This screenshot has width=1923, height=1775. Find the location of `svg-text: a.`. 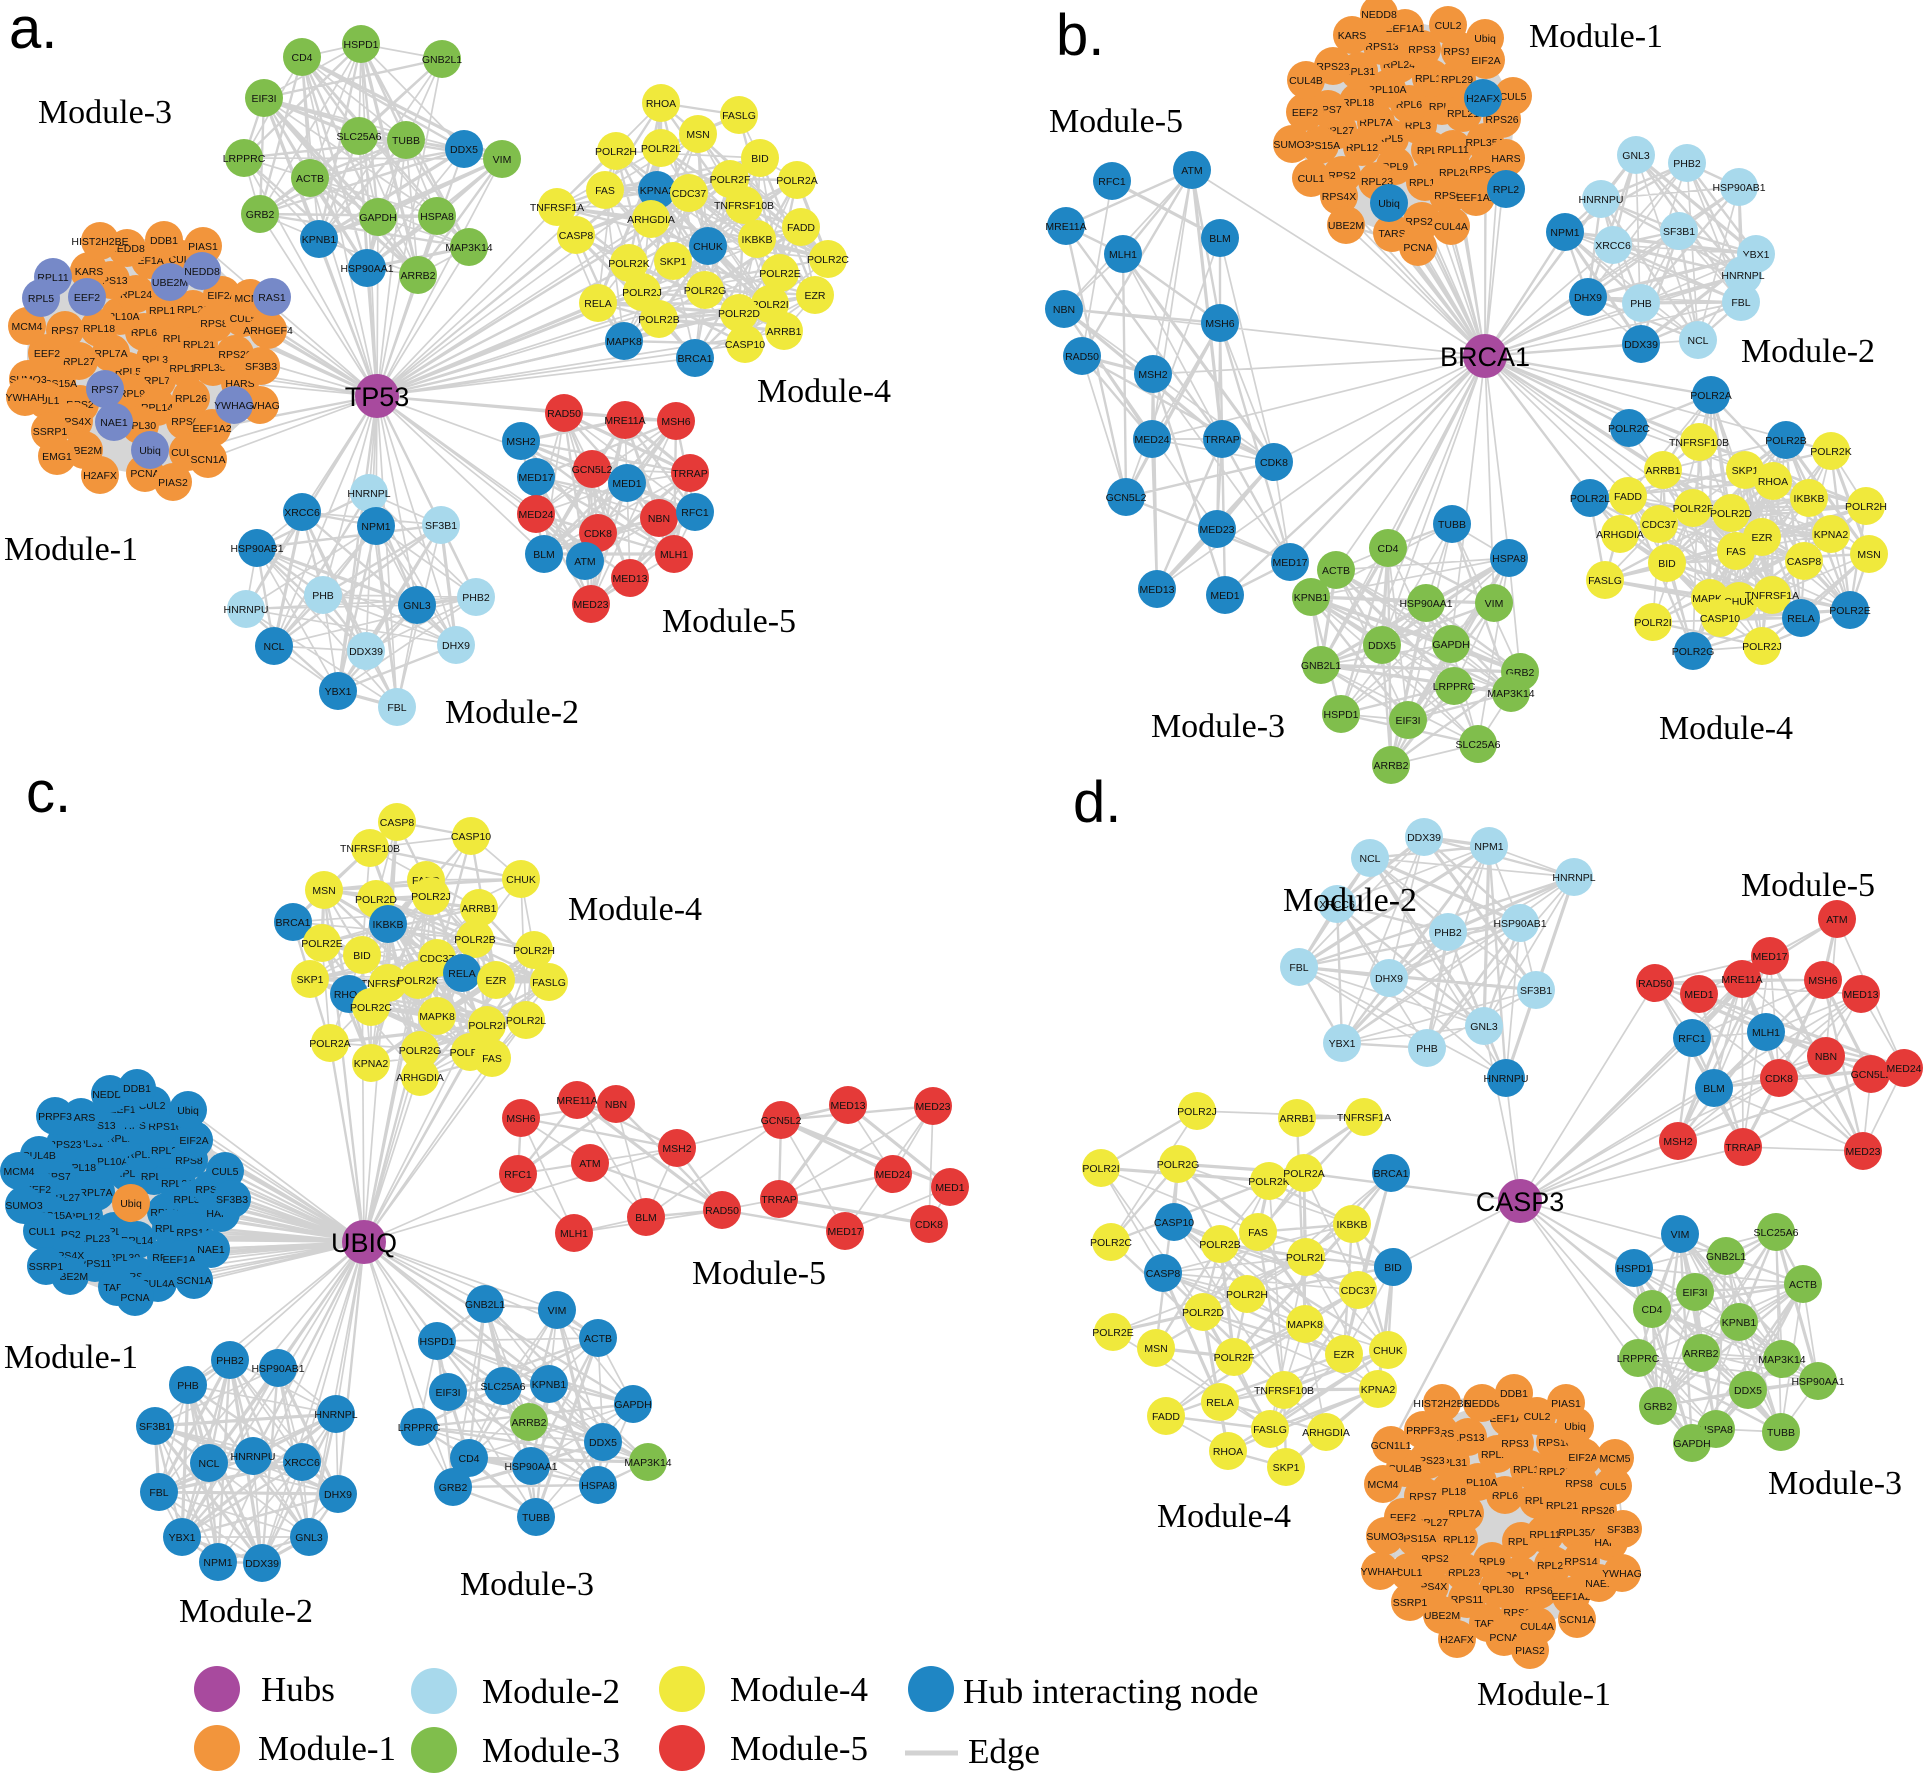

svg-text: a. is located at coordinates (33, 30).